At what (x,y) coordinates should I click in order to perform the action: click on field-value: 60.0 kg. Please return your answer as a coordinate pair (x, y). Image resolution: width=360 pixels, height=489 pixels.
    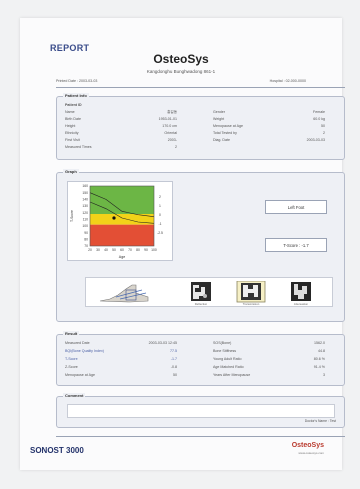
    Looking at the image, I should click on (319, 119).